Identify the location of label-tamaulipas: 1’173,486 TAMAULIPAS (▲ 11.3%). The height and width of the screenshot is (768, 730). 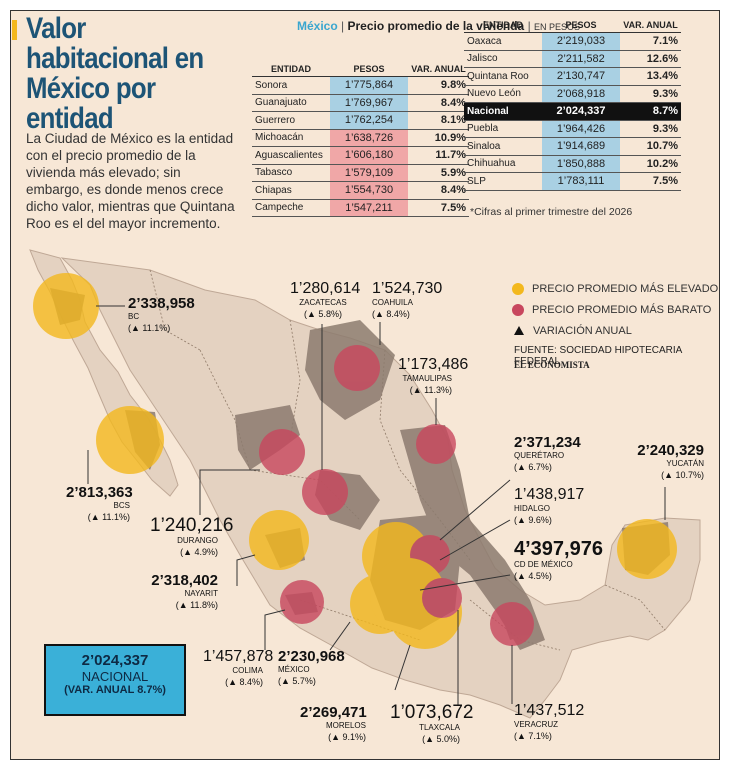
(433, 375).